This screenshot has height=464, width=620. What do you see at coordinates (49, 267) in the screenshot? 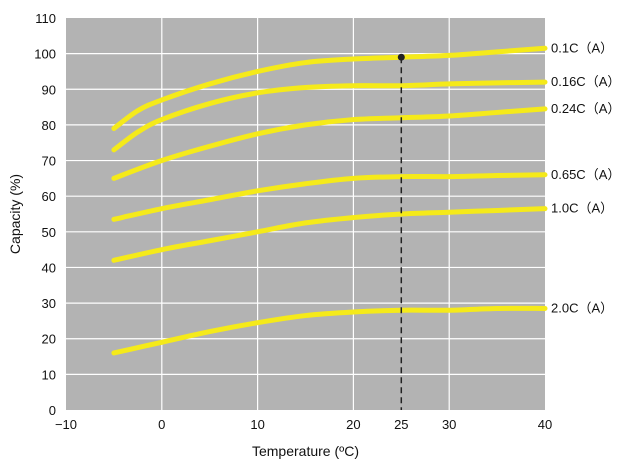
I see `y-tick-label: 40` at bounding box center [49, 267].